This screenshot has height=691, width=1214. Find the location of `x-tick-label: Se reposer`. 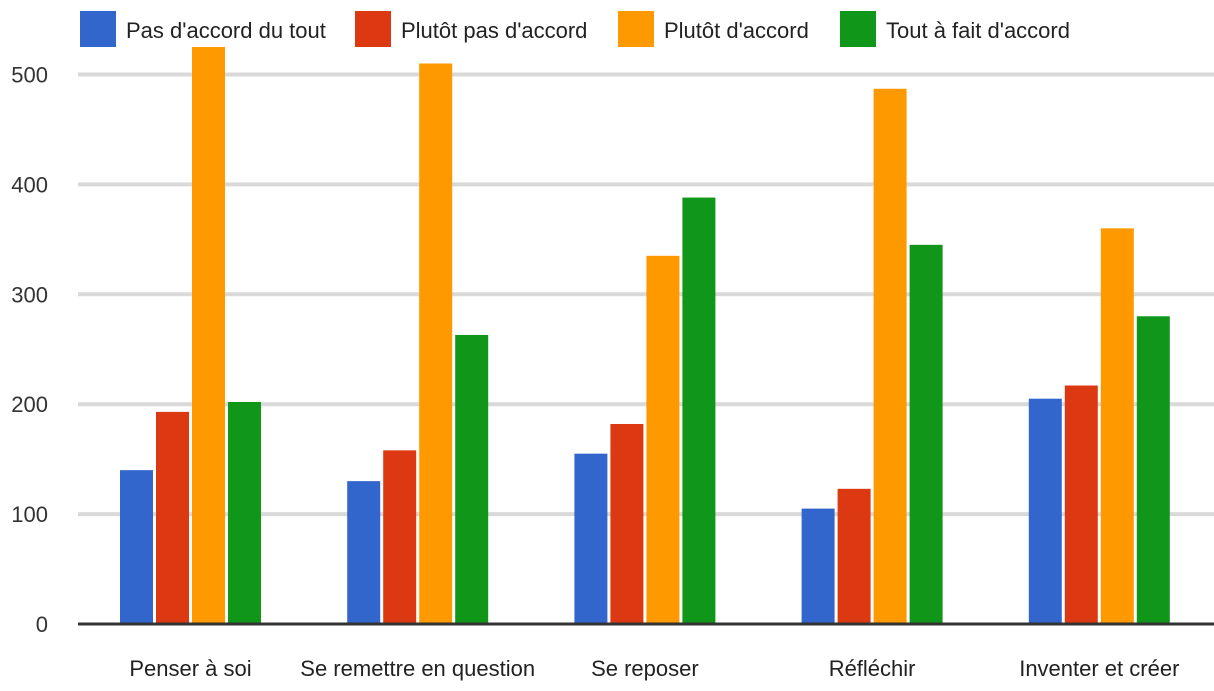

x-tick-label: Se reposer is located at coordinates (645, 668).